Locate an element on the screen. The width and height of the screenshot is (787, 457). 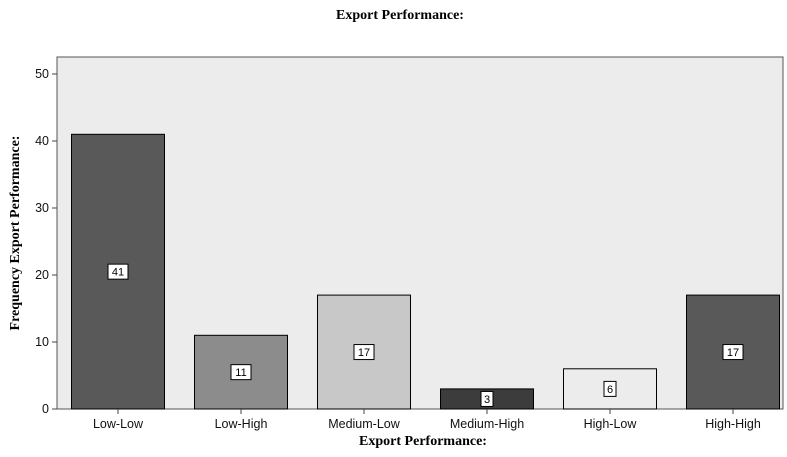
y-tick-label: 40 is located at coordinates (42, 141).